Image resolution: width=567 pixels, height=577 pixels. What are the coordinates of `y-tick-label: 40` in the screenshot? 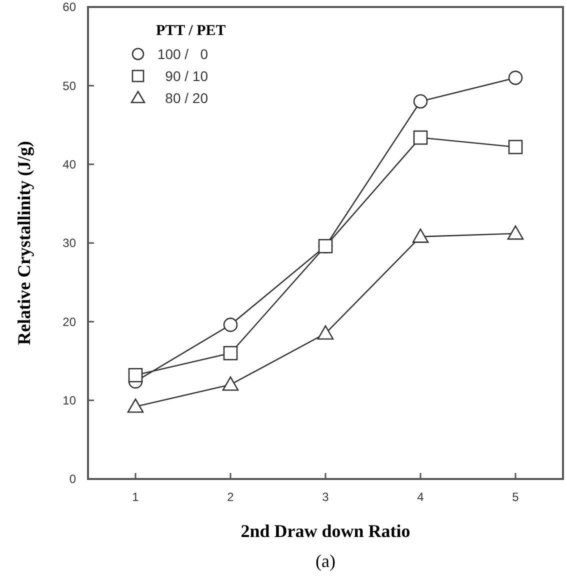 It's located at (69, 165).